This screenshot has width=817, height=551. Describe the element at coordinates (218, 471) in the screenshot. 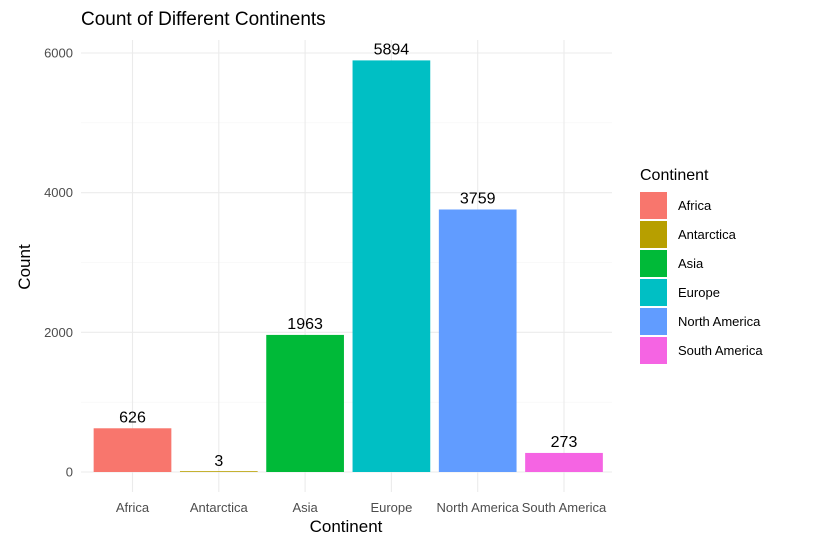

I see `bar-antarctica` at that location.